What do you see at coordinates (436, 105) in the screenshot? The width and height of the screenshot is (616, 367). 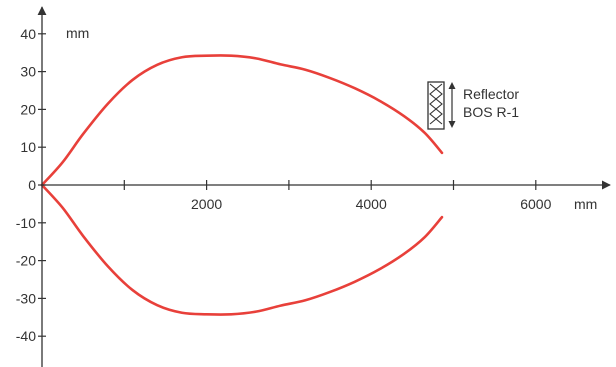 I see `reflector-icon` at bounding box center [436, 105].